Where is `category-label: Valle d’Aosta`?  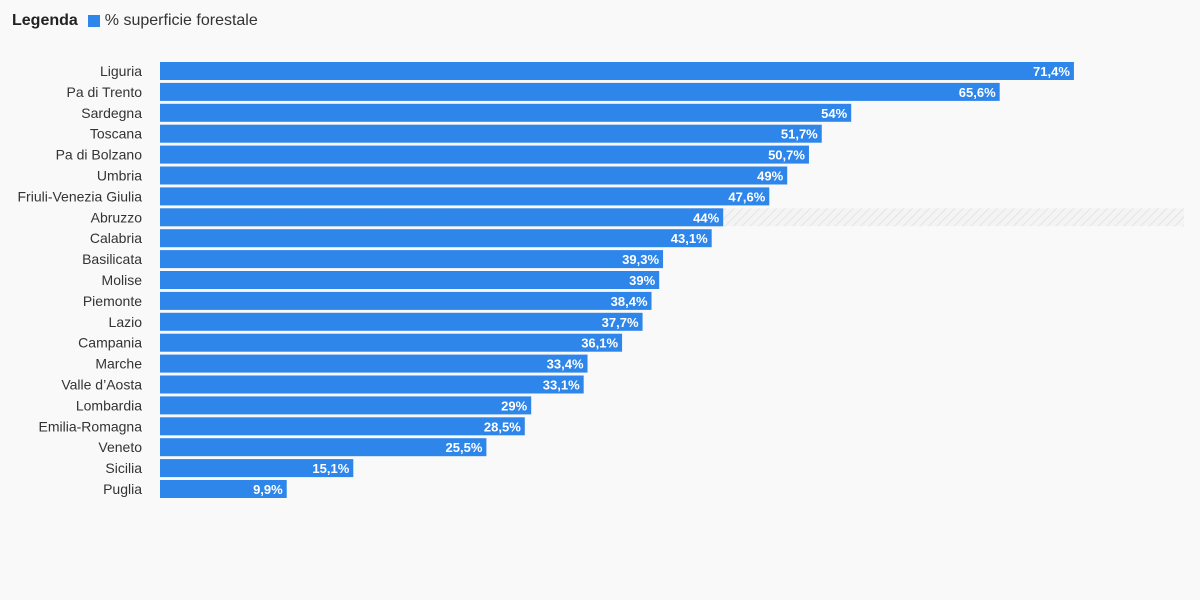 category-label: Valle d’Aosta is located at coordinates (101, 385).